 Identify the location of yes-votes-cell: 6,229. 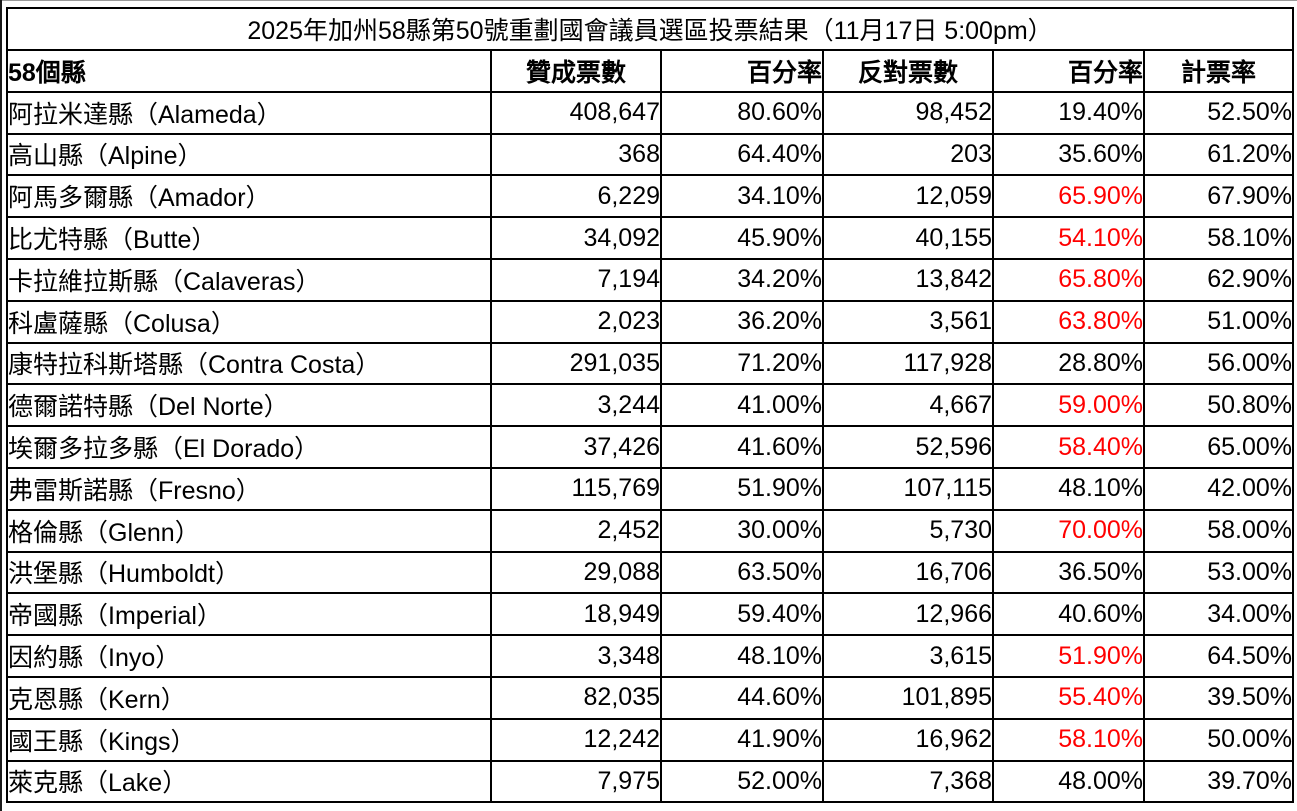
(576, 196).